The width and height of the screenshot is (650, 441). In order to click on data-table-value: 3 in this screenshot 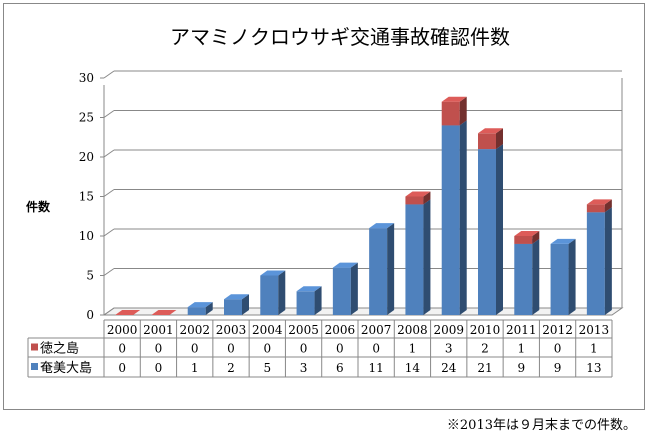, I will do `click(449, 349)`.